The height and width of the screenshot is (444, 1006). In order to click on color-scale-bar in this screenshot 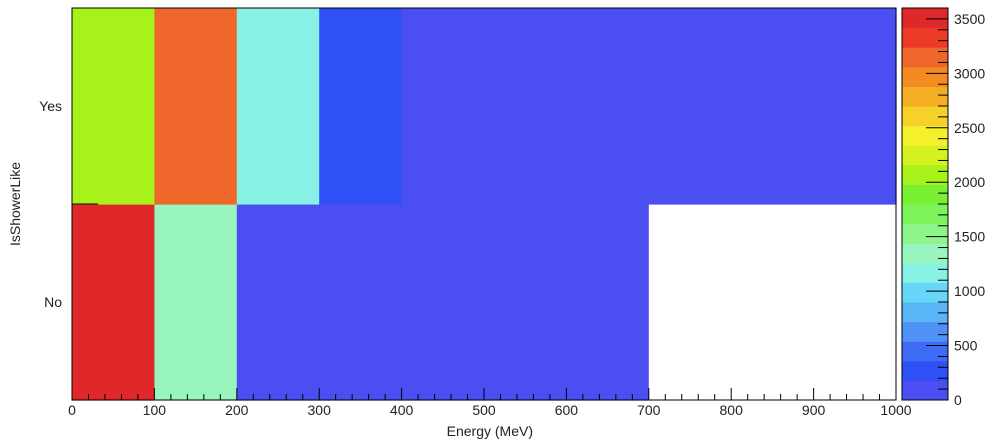, I will do `click(925, 204)`.